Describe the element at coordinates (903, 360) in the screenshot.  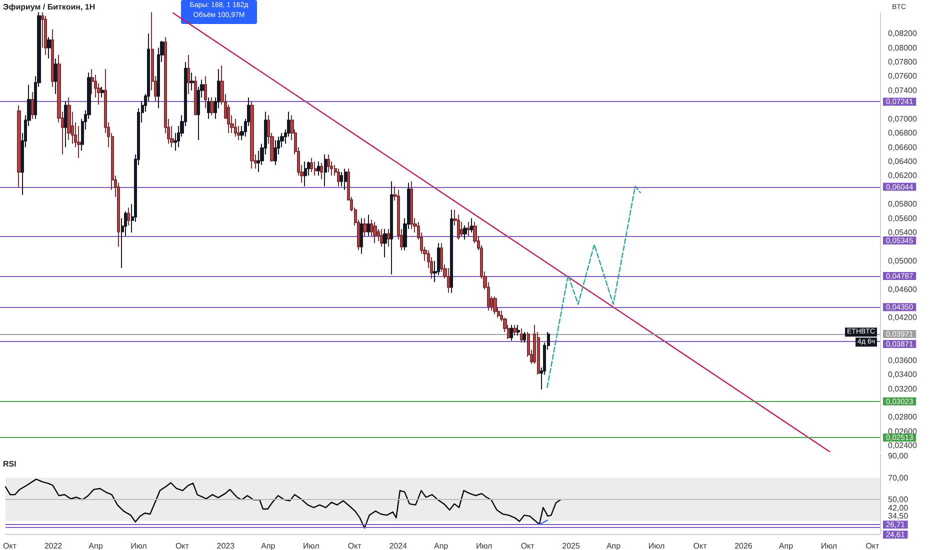
I see `y-tick-label: 0,03600` at that location.